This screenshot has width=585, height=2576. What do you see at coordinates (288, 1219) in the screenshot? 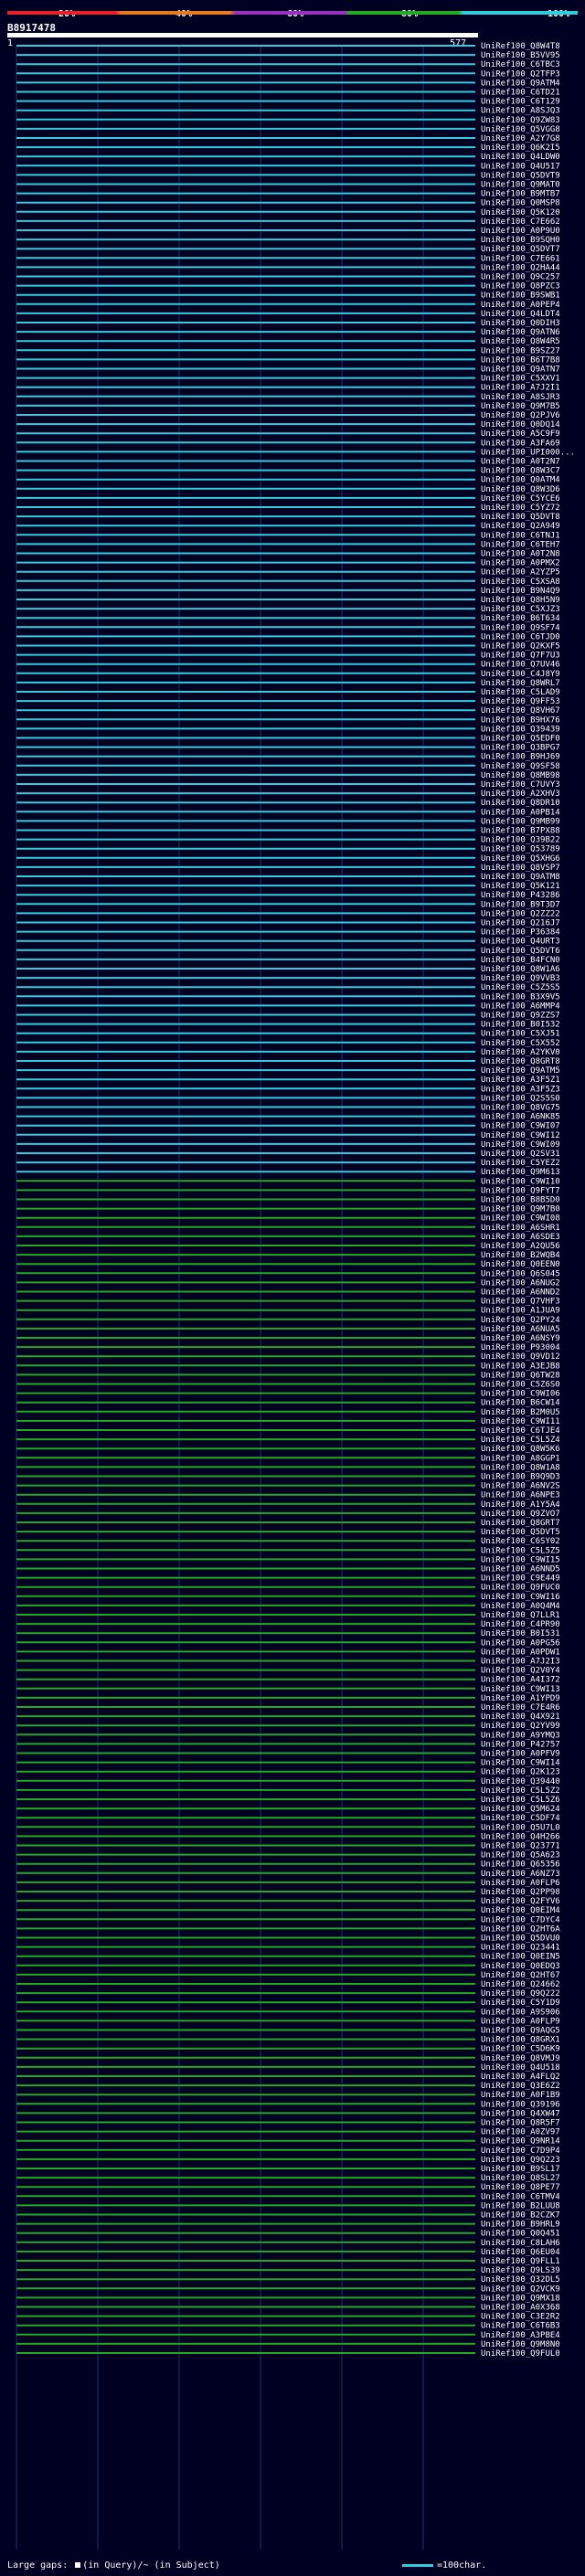
I see `hit-row: UniRef100_C9WI08` at bounding box center [288, 1219].